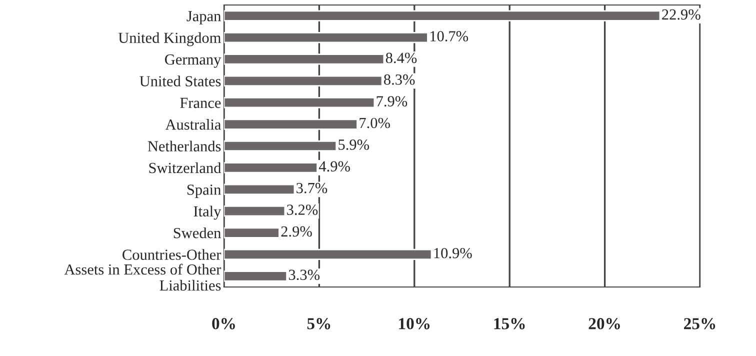 This screenshot has width=756, height=356. What do you see at coordinates (392, 101) in the screenshot?
I see `data-label: 7.9%` at bounding box center [392, 101].